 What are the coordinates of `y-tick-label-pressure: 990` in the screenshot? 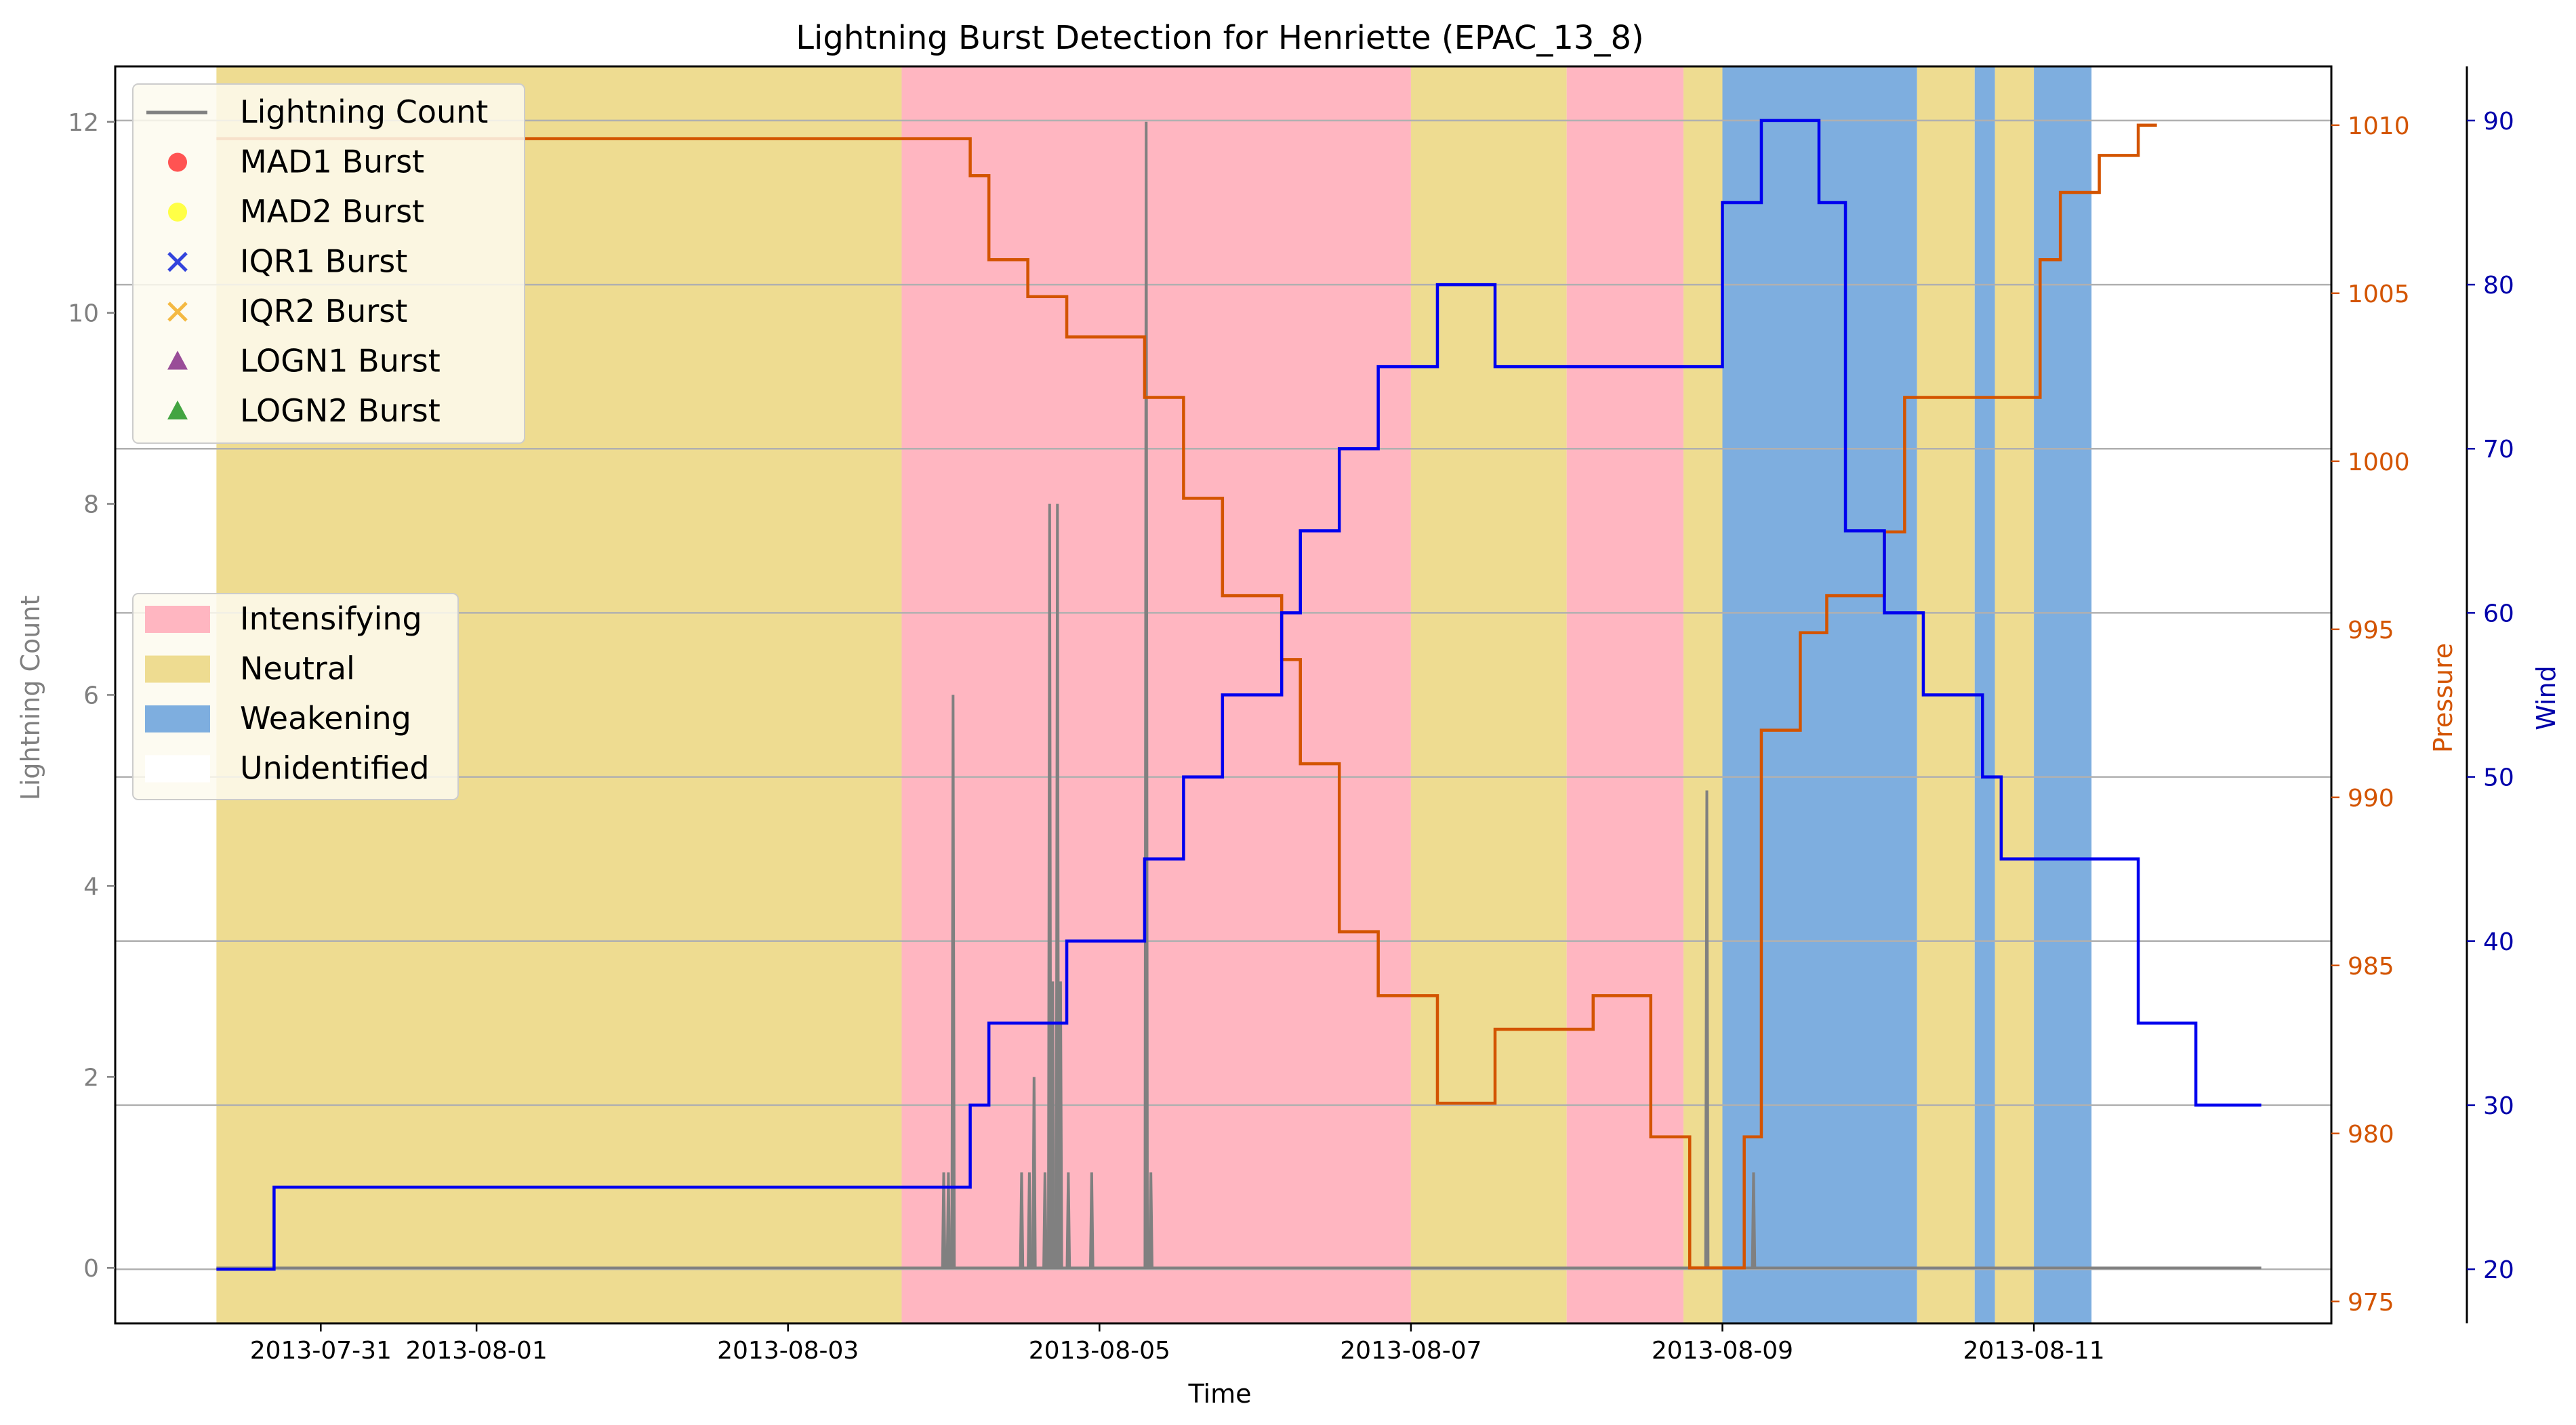 It's located at (2371, 798).